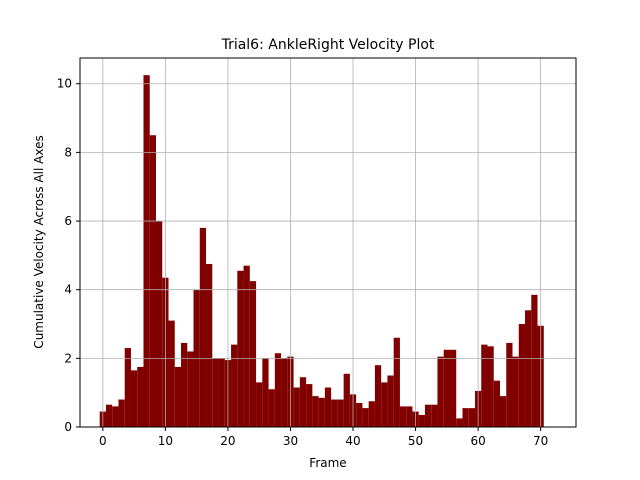 This screenshot has width=640, height=480. What do you see at coordinates (327, 463) in the screenshot?
I see `x-axis-label: Frame` at bounding box center [327, 463].